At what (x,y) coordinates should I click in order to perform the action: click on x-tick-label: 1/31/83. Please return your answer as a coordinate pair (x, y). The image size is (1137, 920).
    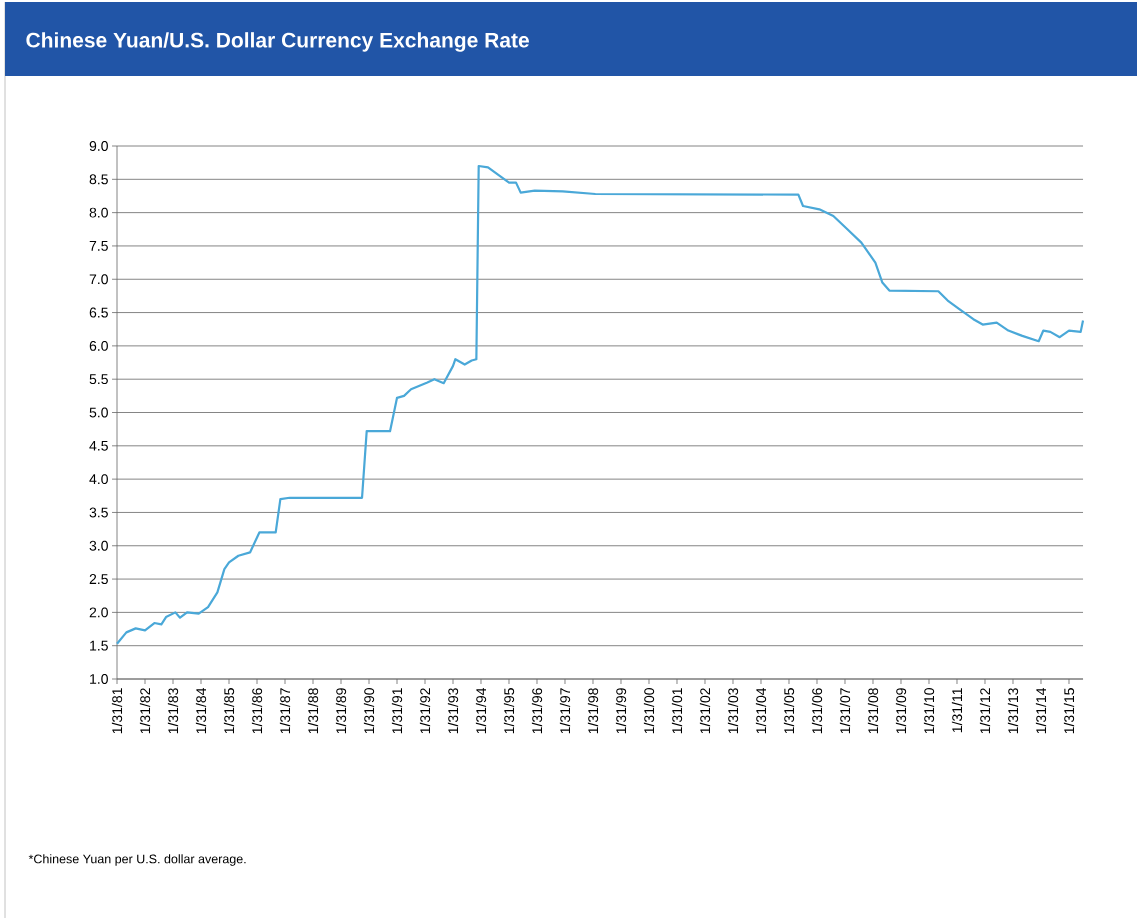
    Looking at the image, I should click on (173, 711).